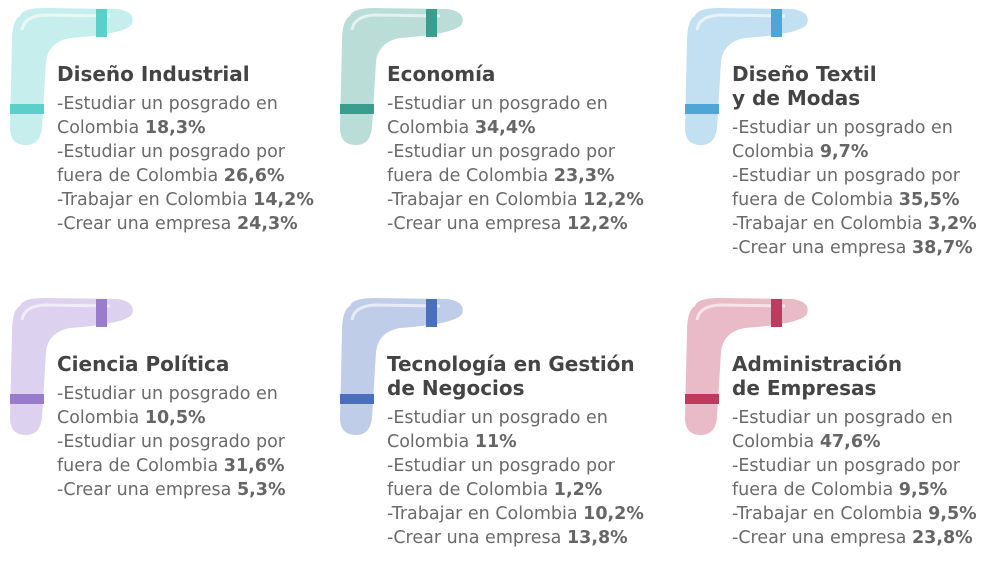 This screenshot has width=993, height=570. I want to click on item-line: -Trabajar en Colombia 12,2%, so click(515, 200).